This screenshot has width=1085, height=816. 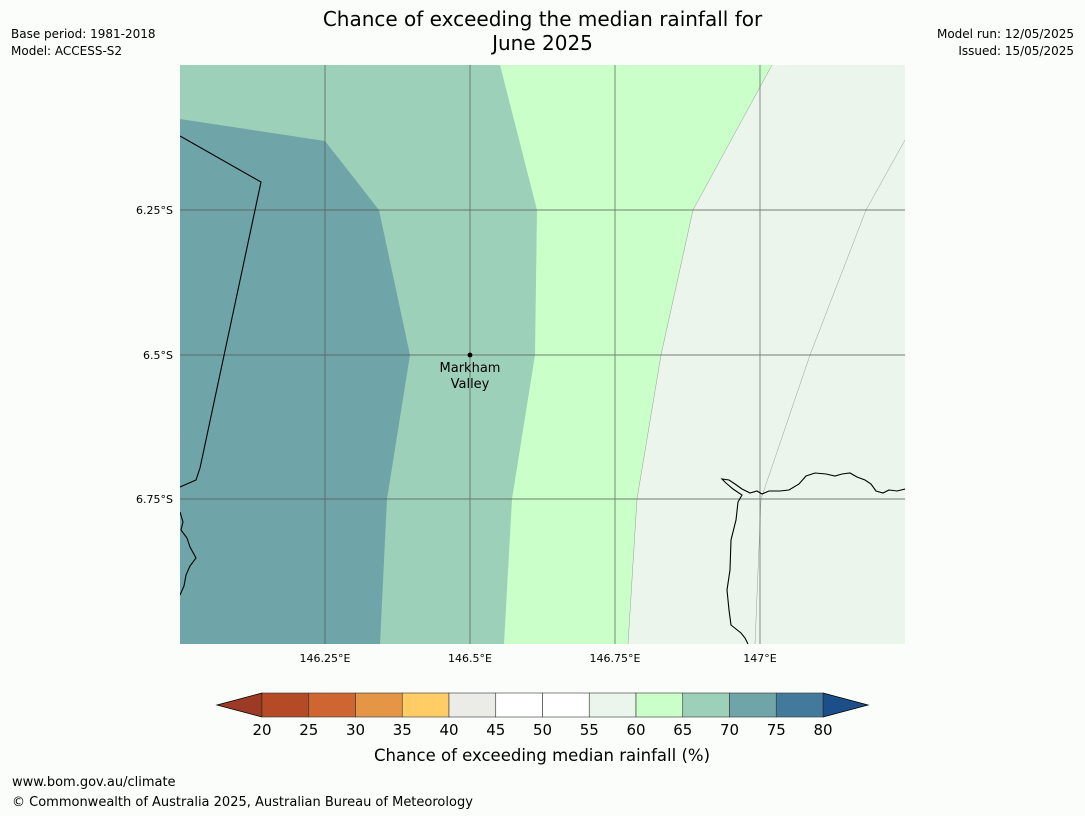 I want to click on footer-url: www.bom.gov.au/climate, so click(x=94, y=782).